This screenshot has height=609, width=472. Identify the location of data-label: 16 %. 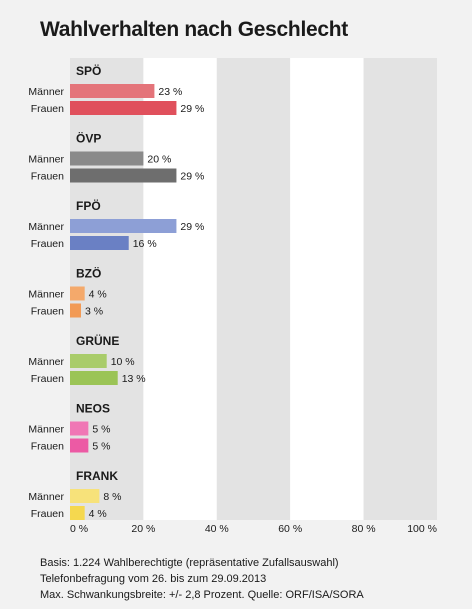
(145, 244).